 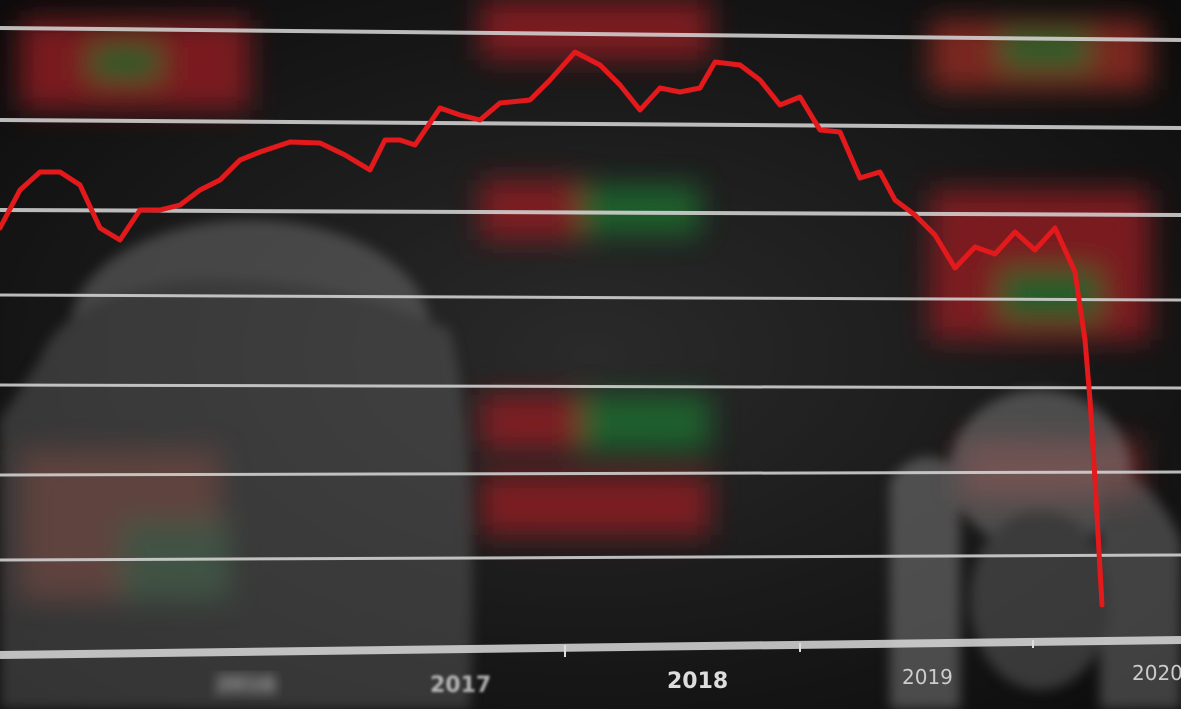 What do you see at coordinates (460, 685) in the screenshot?
I see `year-label-2017: 2017` at bounding box center [460, 685].